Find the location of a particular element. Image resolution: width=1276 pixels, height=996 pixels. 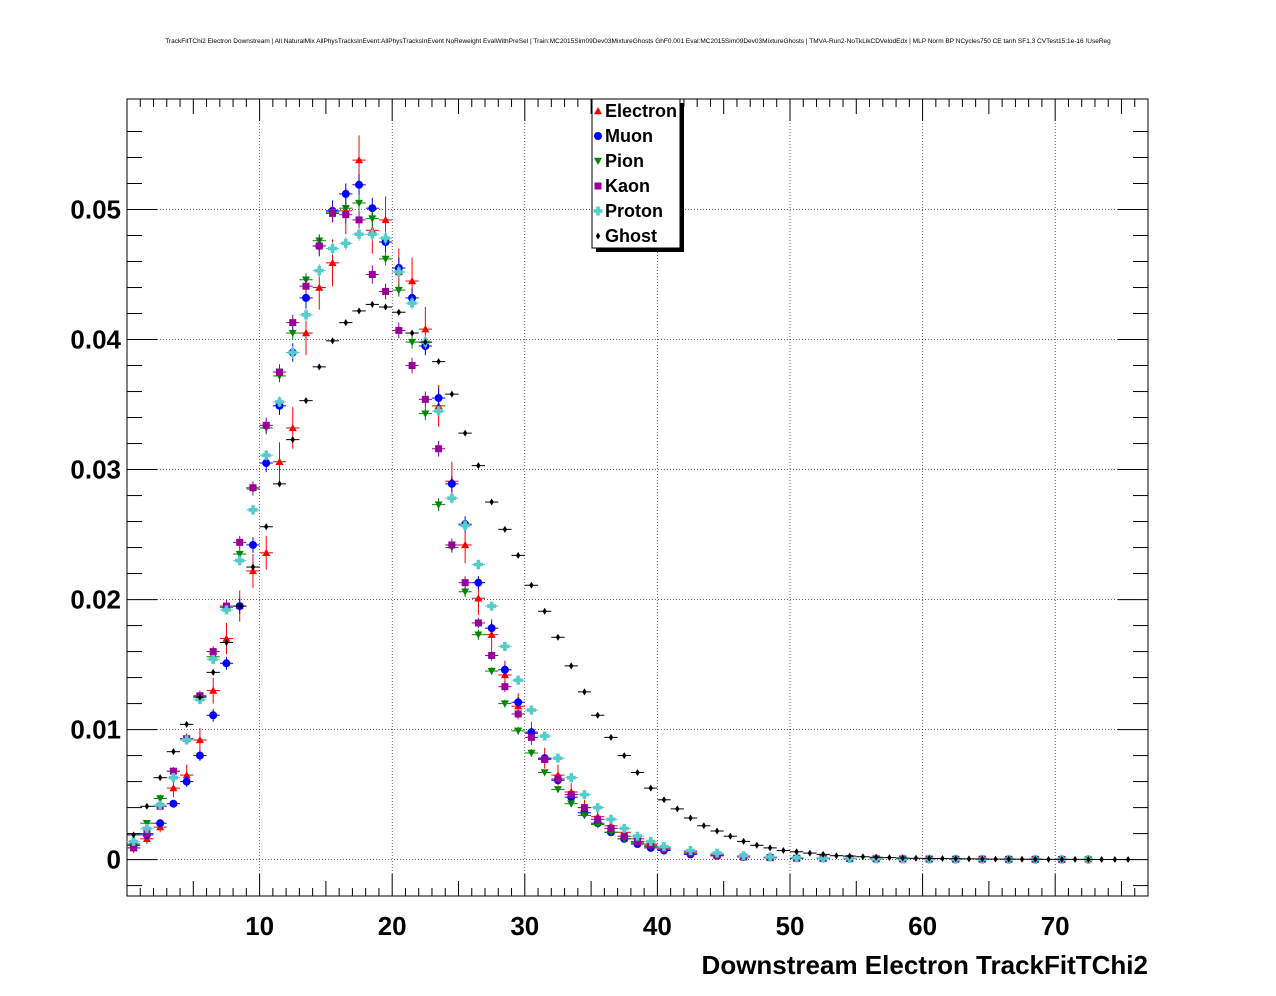

legend-label-ghost: Ghost is located at coordinates (631, 236).